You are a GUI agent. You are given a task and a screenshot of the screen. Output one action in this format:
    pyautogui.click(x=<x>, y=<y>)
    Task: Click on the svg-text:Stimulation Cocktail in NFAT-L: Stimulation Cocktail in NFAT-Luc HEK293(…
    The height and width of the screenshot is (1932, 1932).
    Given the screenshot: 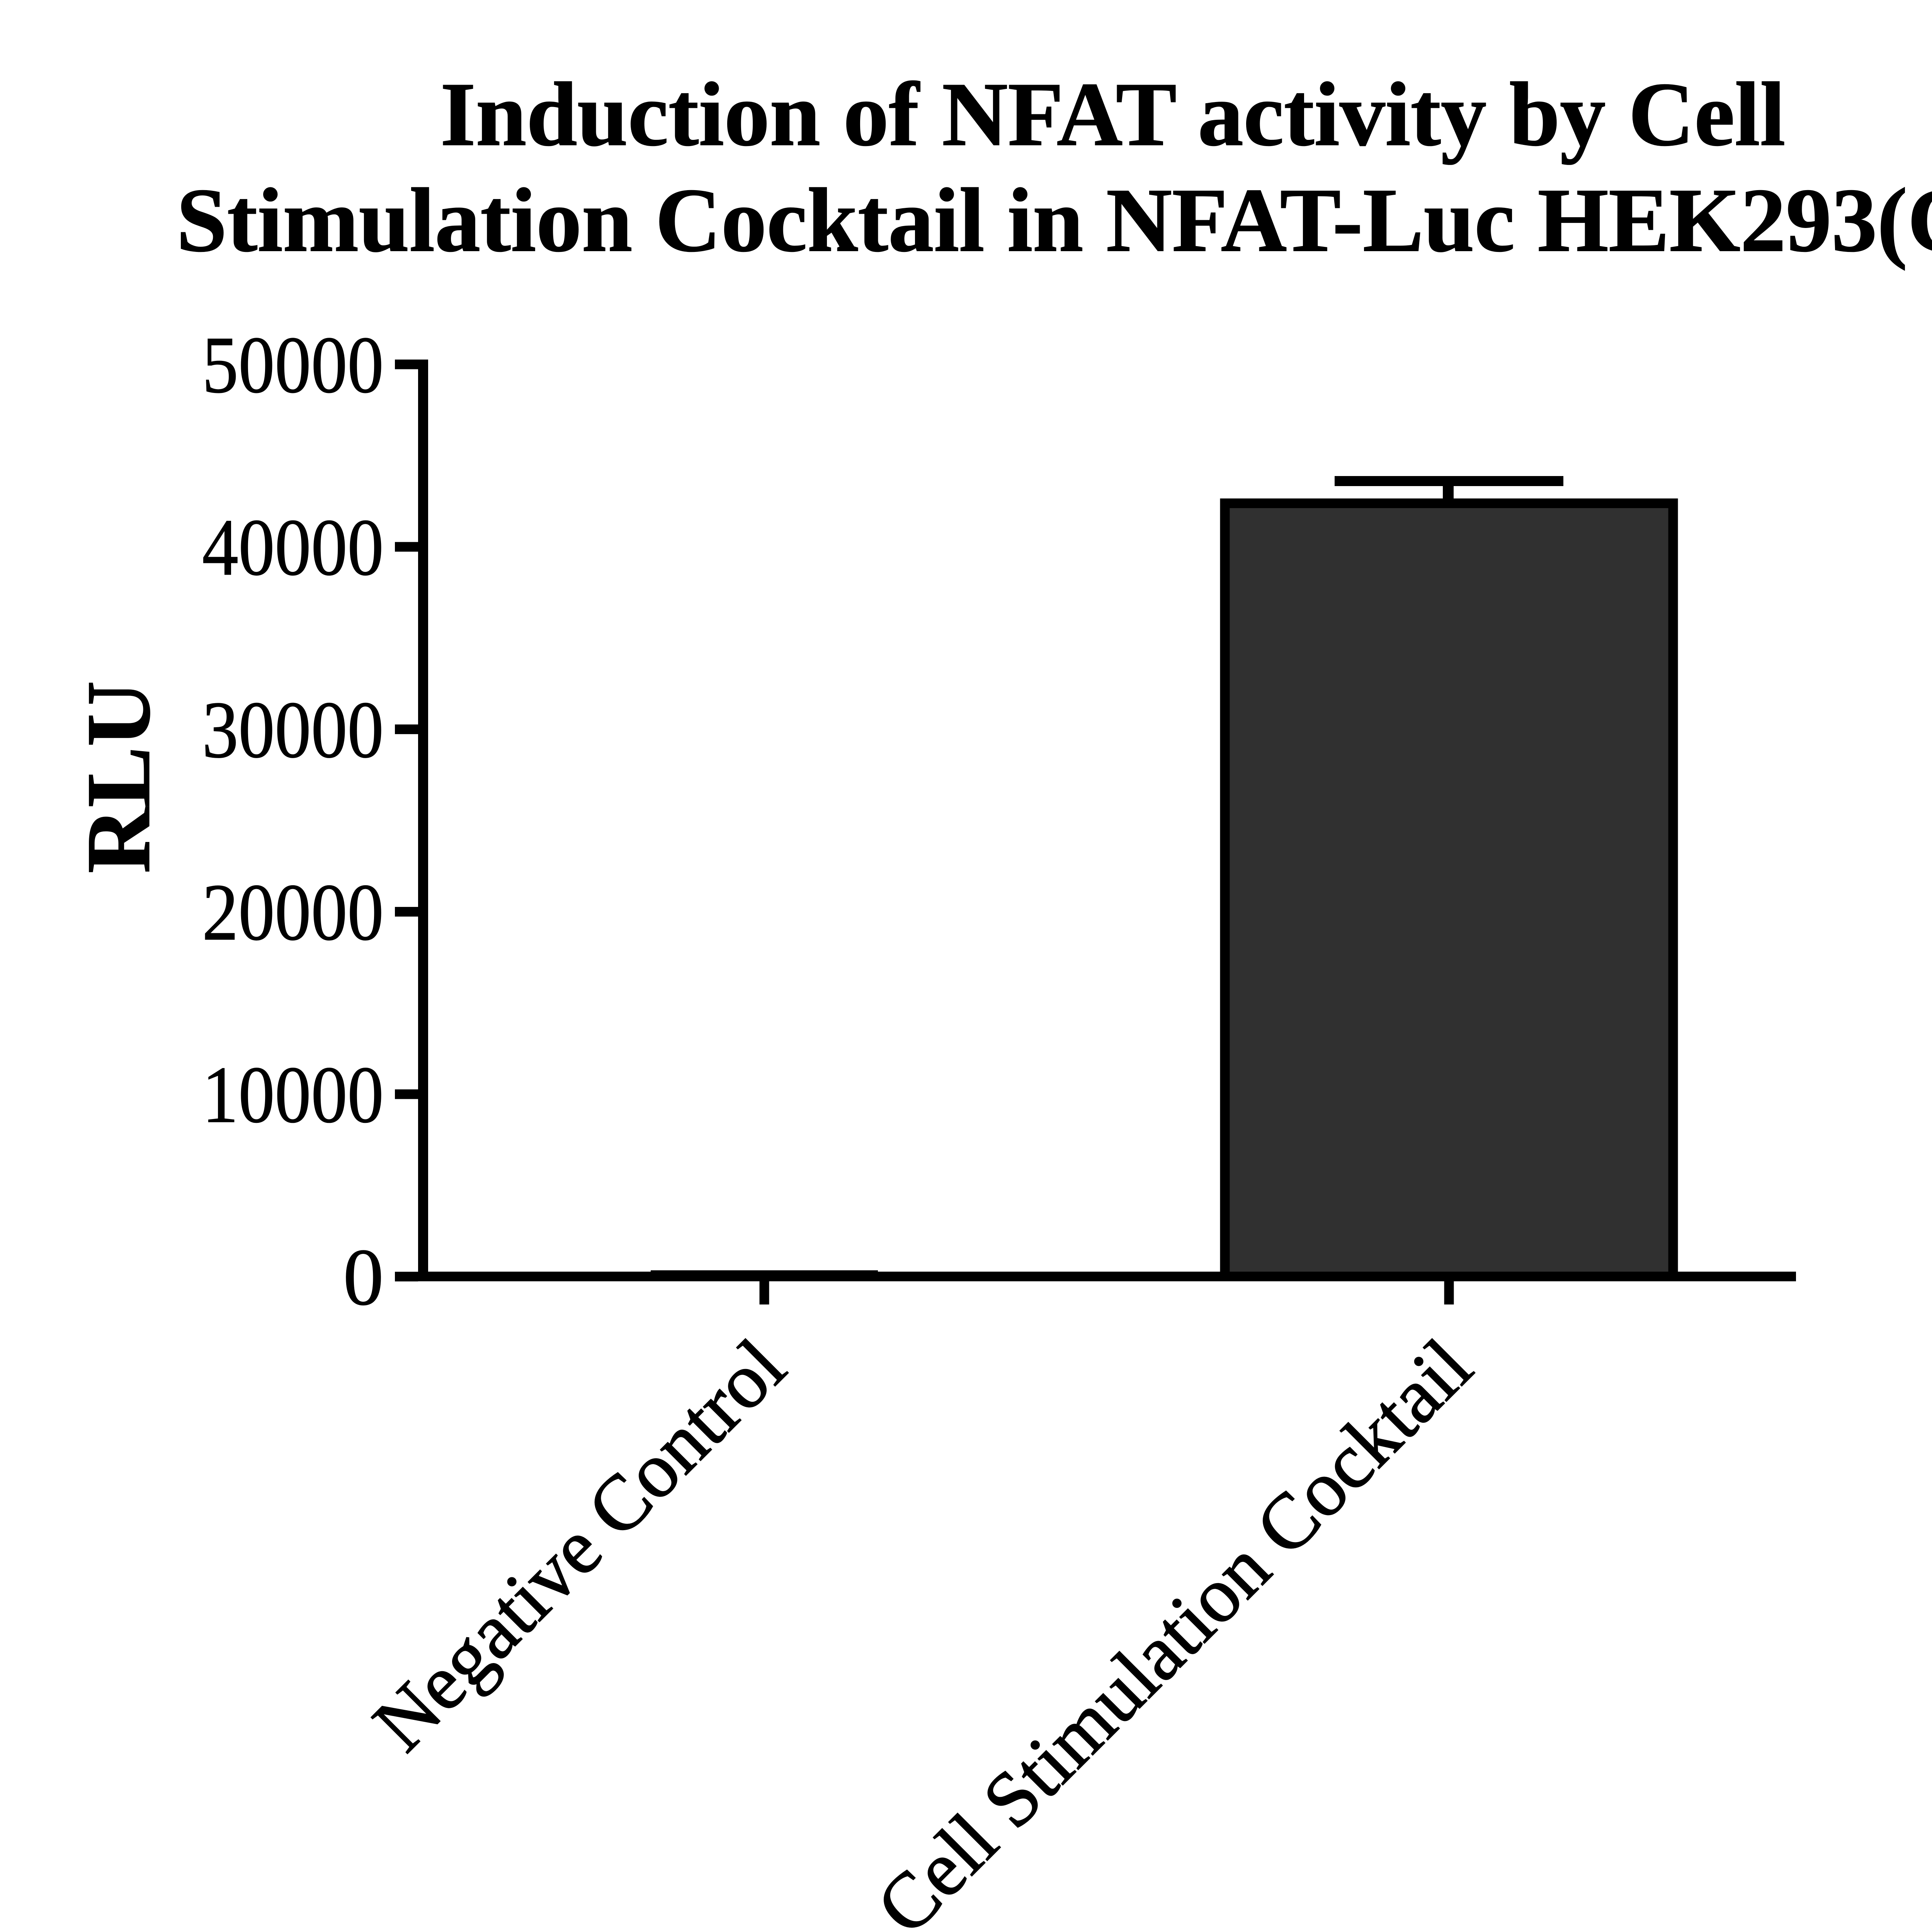 What is the action you would take?
    pyautogui.click(x=1054, y=221)
    